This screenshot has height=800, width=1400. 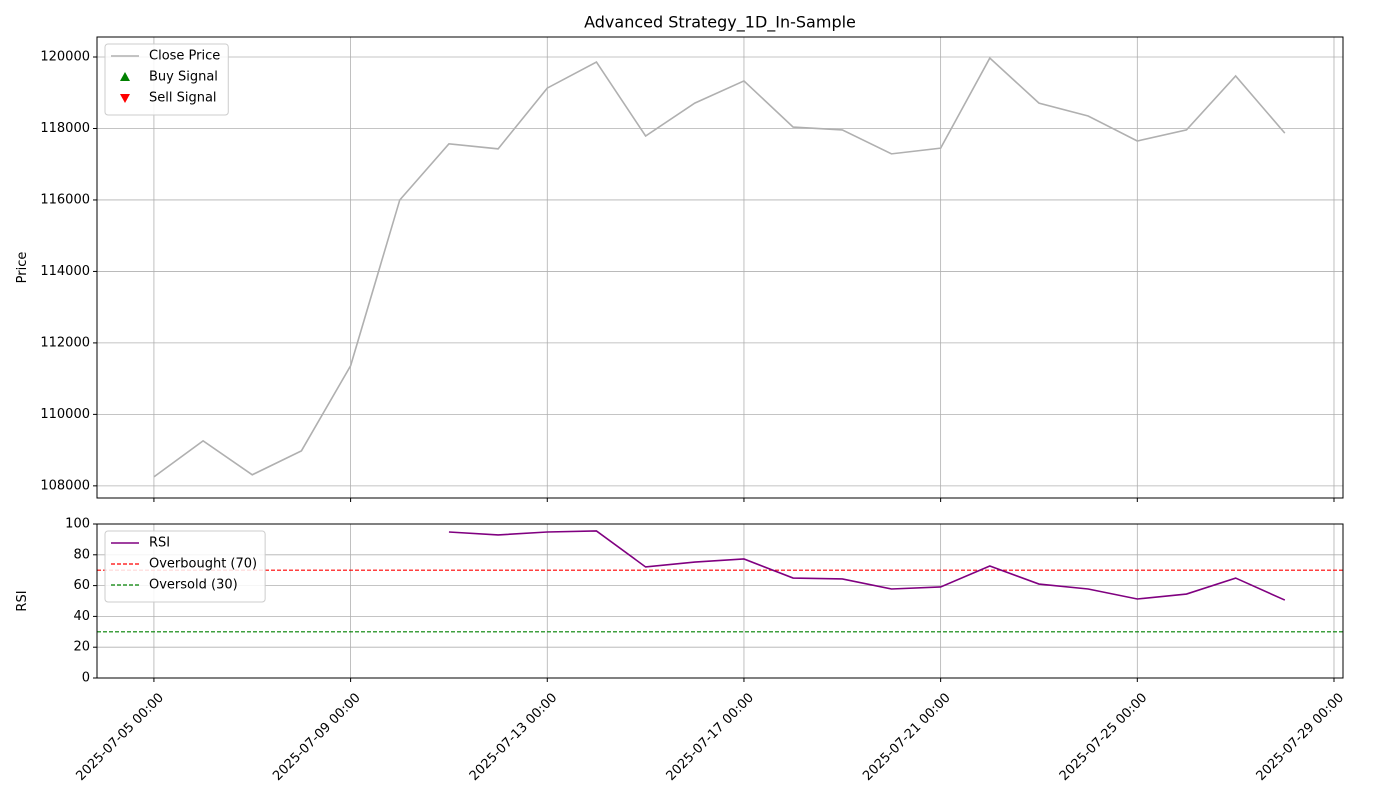 I want to click on series-line, so click(x=867, y=565).